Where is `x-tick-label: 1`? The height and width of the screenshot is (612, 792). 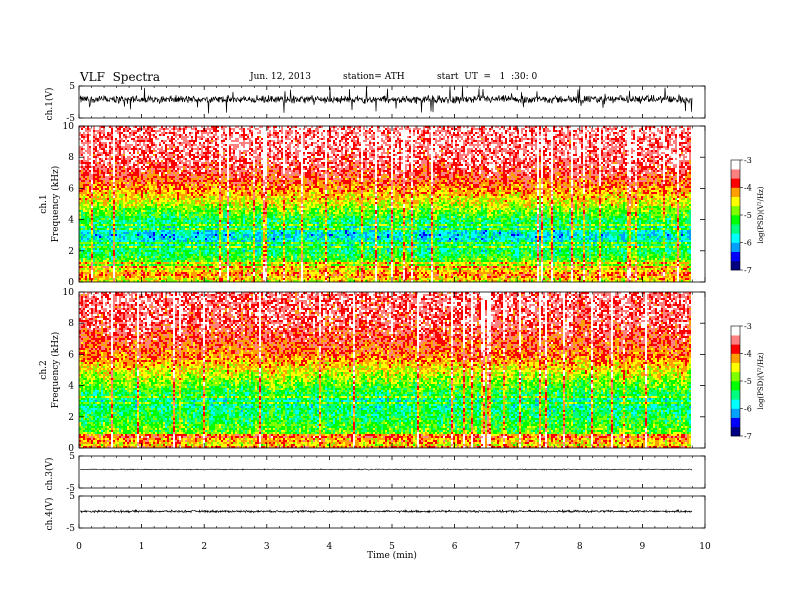
x-tick-label: 1 is located at coordinates (142, 547).